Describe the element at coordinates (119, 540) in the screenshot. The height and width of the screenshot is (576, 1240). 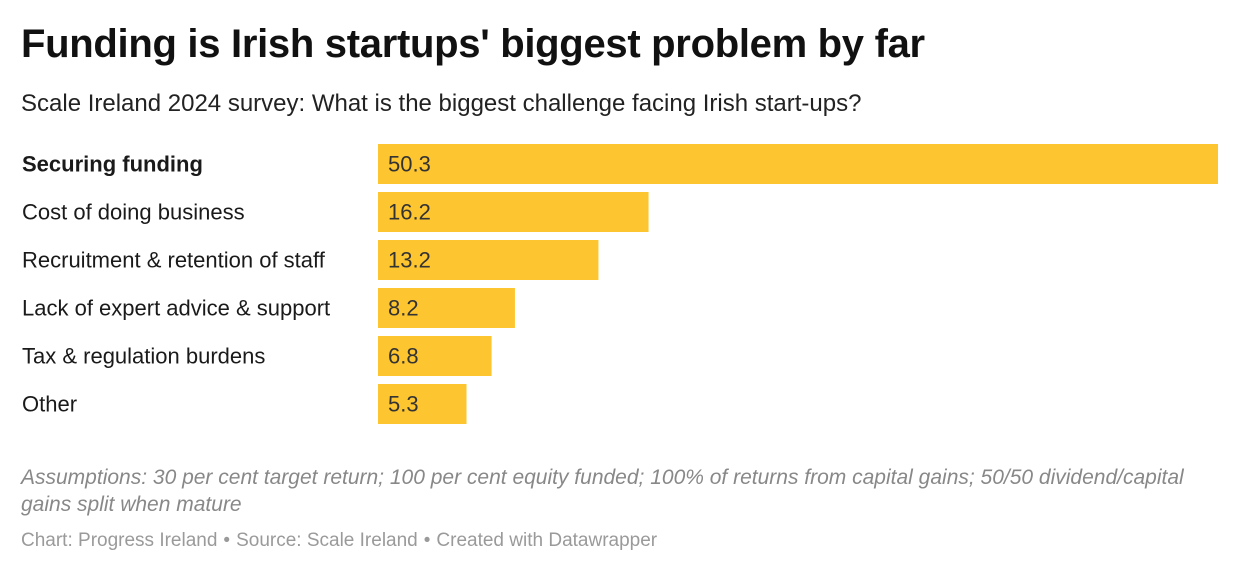
I see `chart-credit: Chart: Progress Ireland` at that location.